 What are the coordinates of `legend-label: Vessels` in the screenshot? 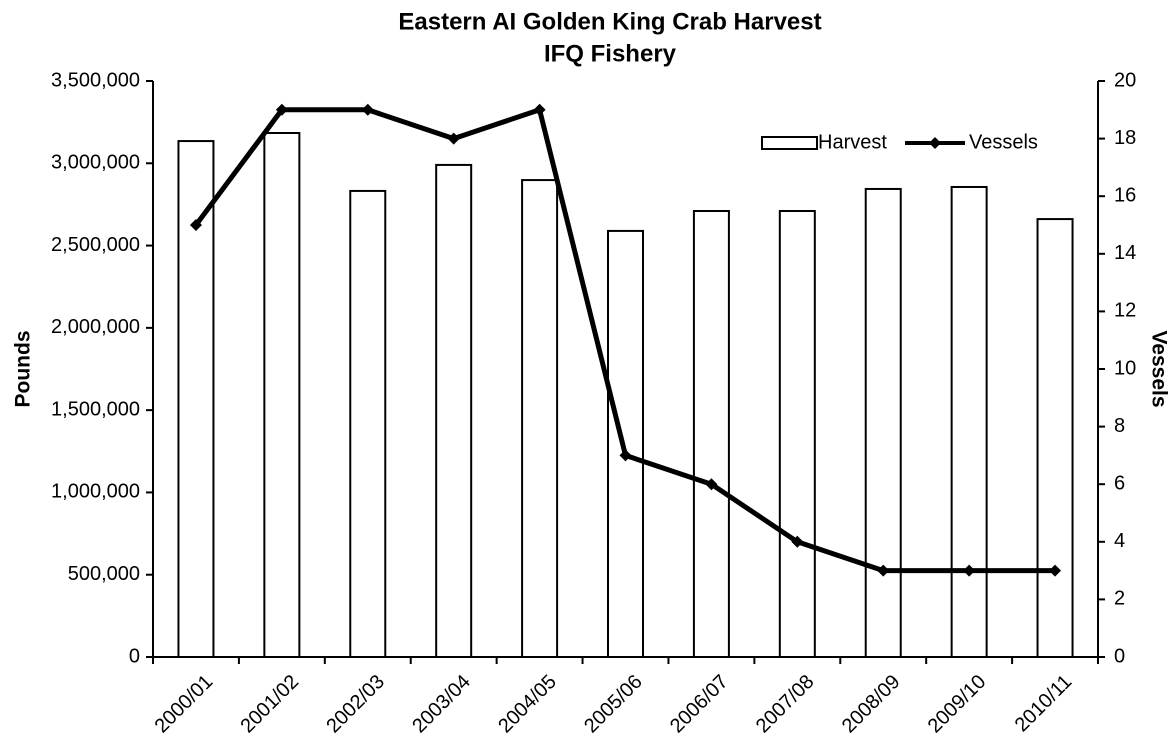 It's located at (1003, 142).